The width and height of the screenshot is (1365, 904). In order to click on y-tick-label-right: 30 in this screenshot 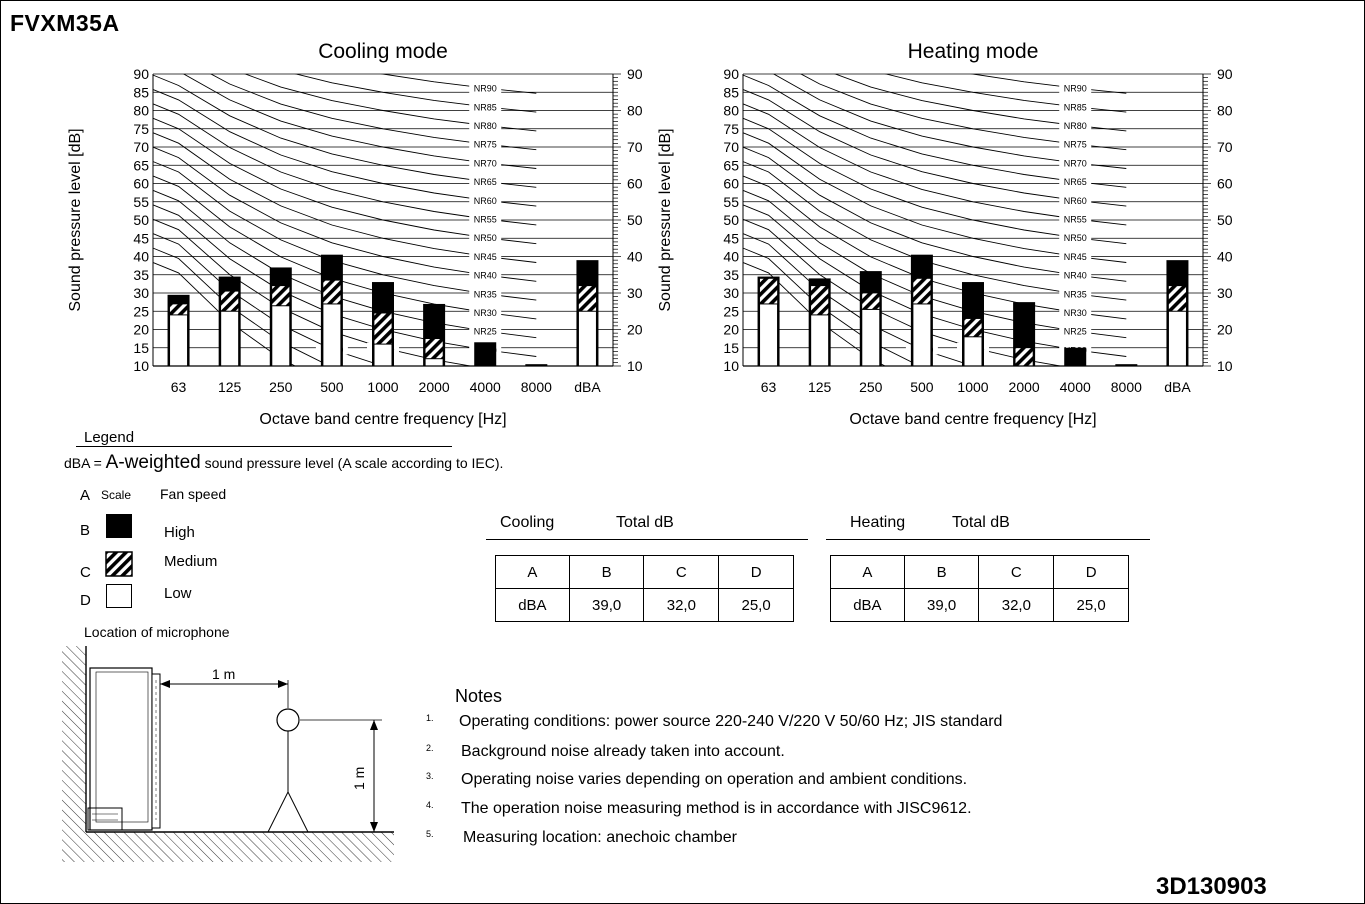, I will do `click(635, 293)`.